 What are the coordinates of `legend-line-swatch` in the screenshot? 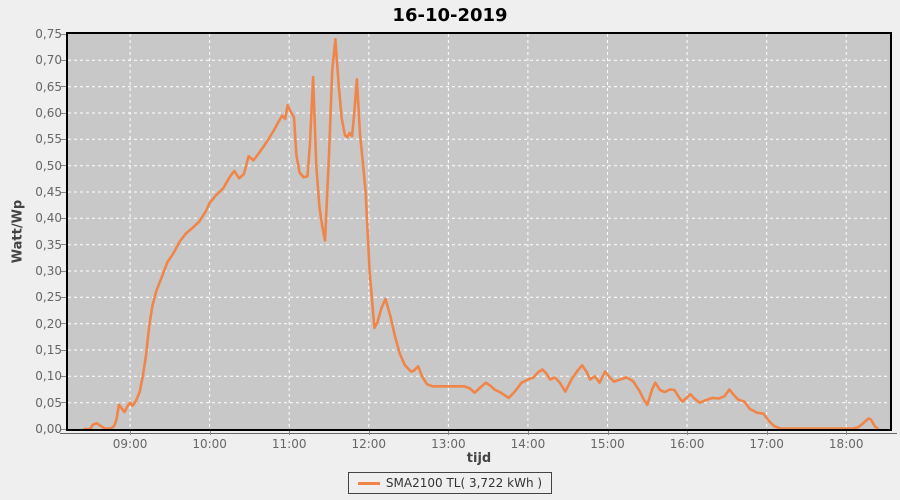 It's located at (368, 483).